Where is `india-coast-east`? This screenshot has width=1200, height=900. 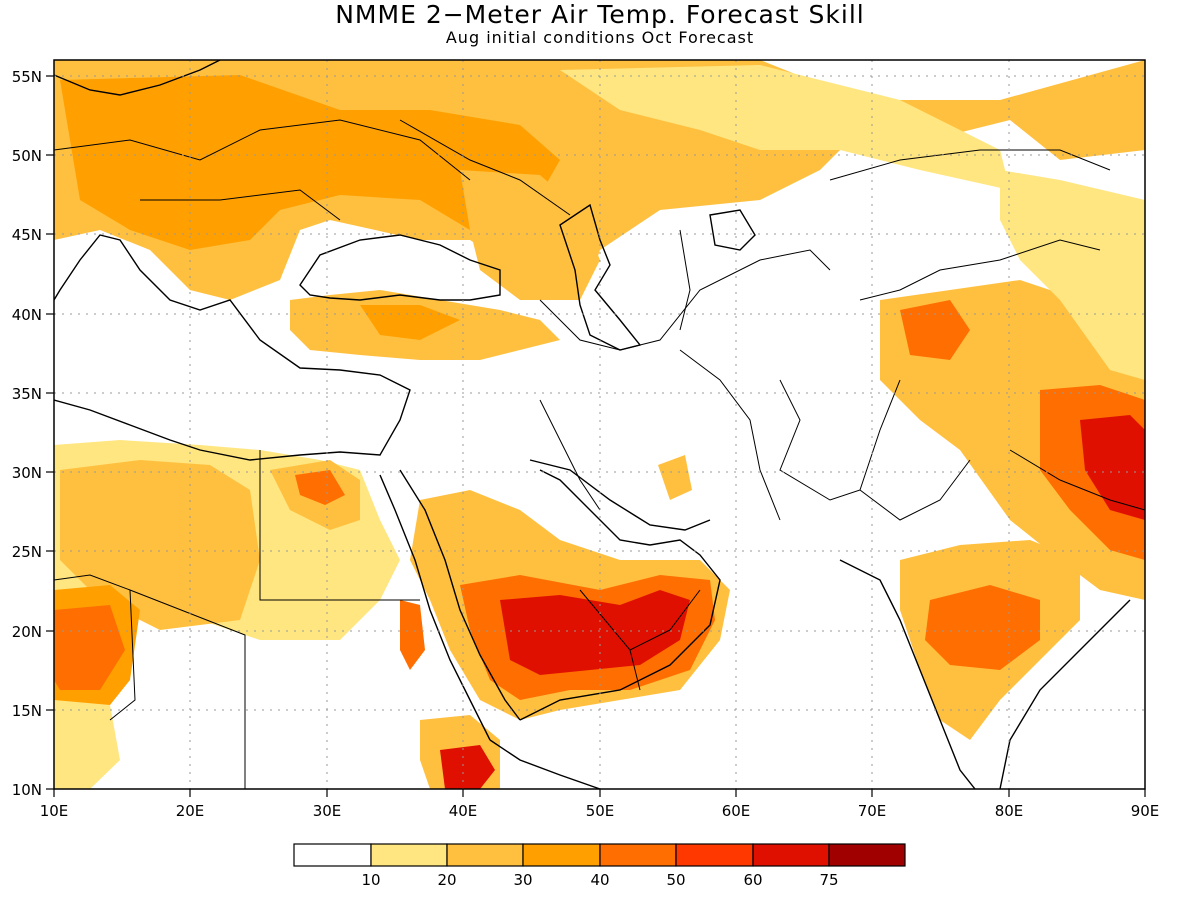 india-coast-east is located at coordinates (1065, 694).